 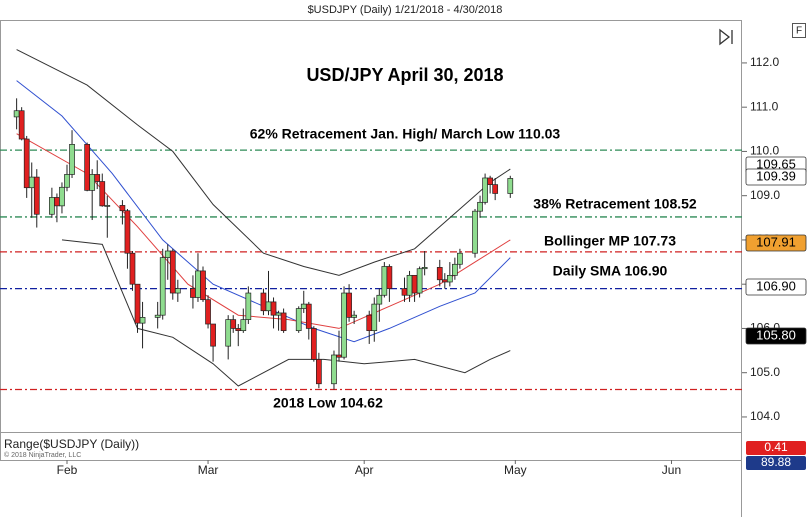 I want to click on price-marker-label: 105.80, so click(x=776, y=334).